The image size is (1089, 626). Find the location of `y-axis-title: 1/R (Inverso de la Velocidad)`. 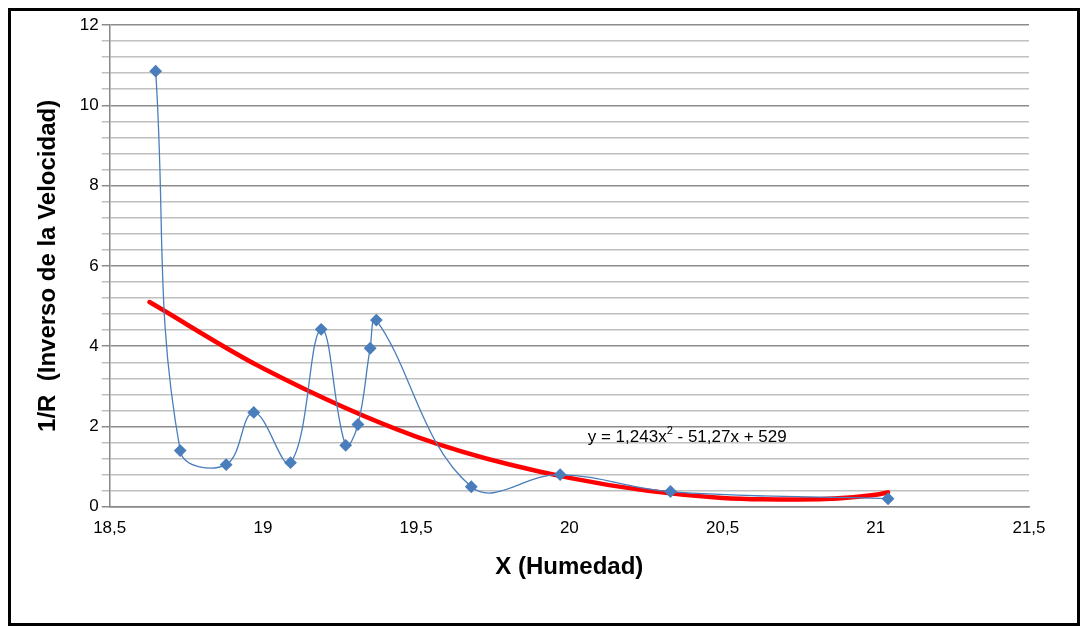

y-axis-title: 1/R (Inverso de la Velocidad) is located at coordinates (47, 265).